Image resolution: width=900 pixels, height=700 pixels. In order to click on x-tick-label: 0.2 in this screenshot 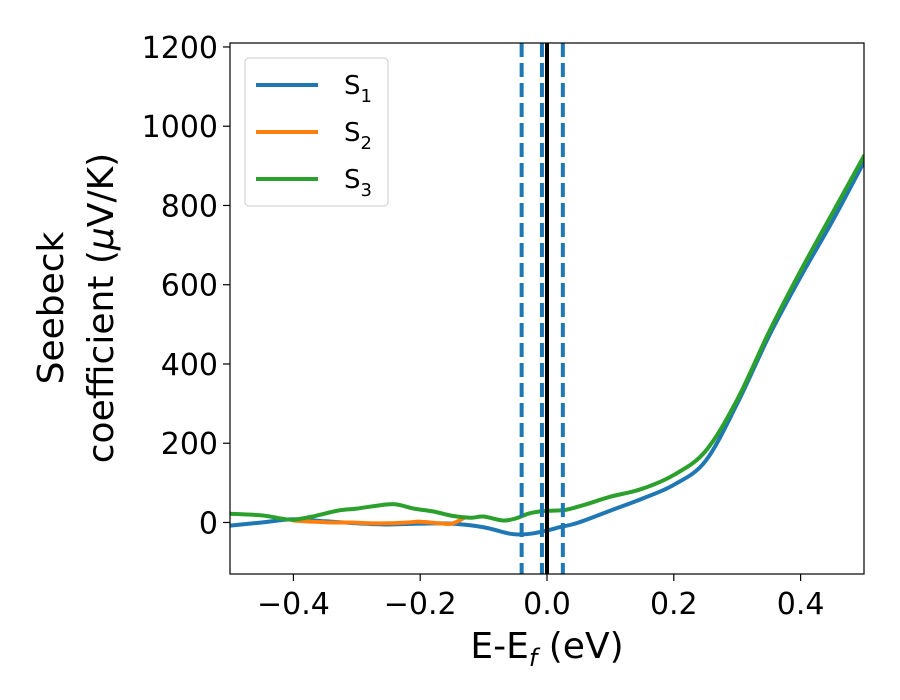, I will do `click(674, 604)`.